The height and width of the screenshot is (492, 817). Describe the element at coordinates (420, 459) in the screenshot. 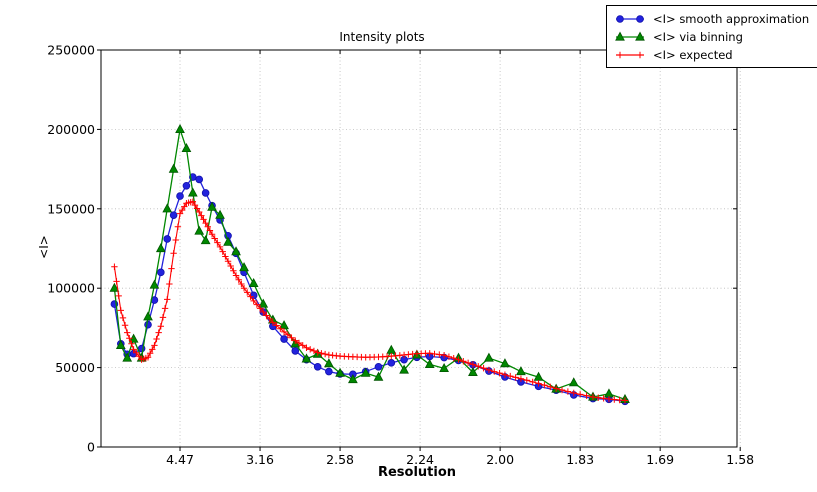

I see `x-tick-label: 2.24` at that location.